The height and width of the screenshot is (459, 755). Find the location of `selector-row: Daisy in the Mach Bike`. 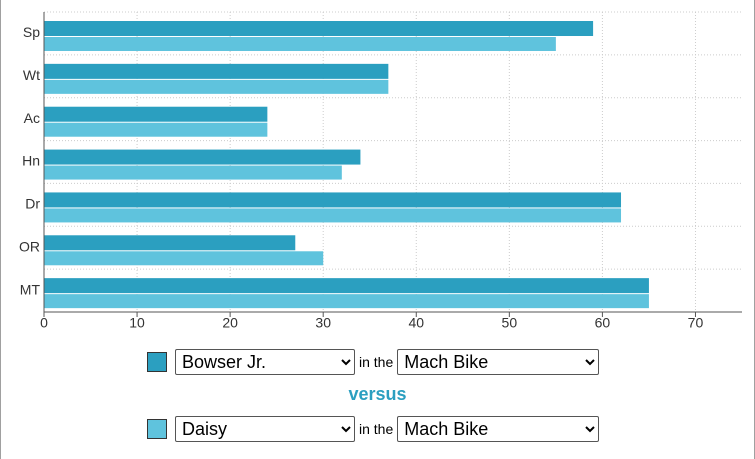

selector-row: Daisy in the Mach Bike is located at coordinates (373, 429).